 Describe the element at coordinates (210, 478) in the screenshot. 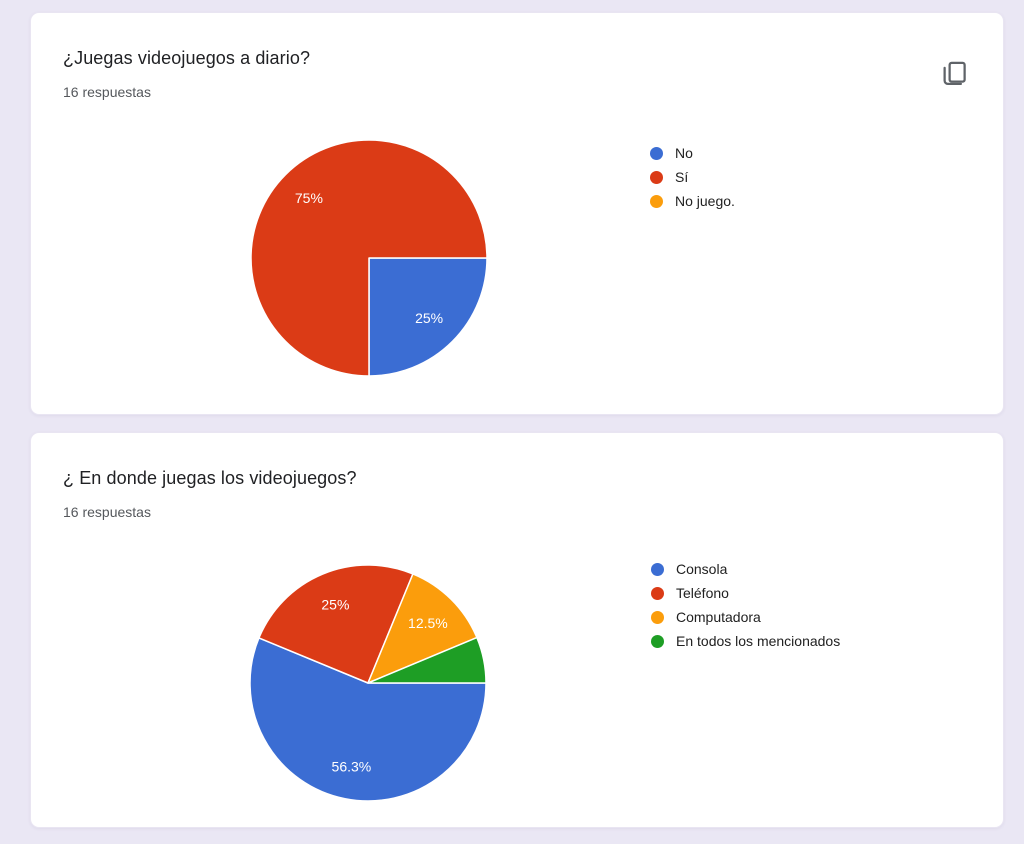

I see `question-title: ¿ En donde juegas los videojuegos?` at that location.